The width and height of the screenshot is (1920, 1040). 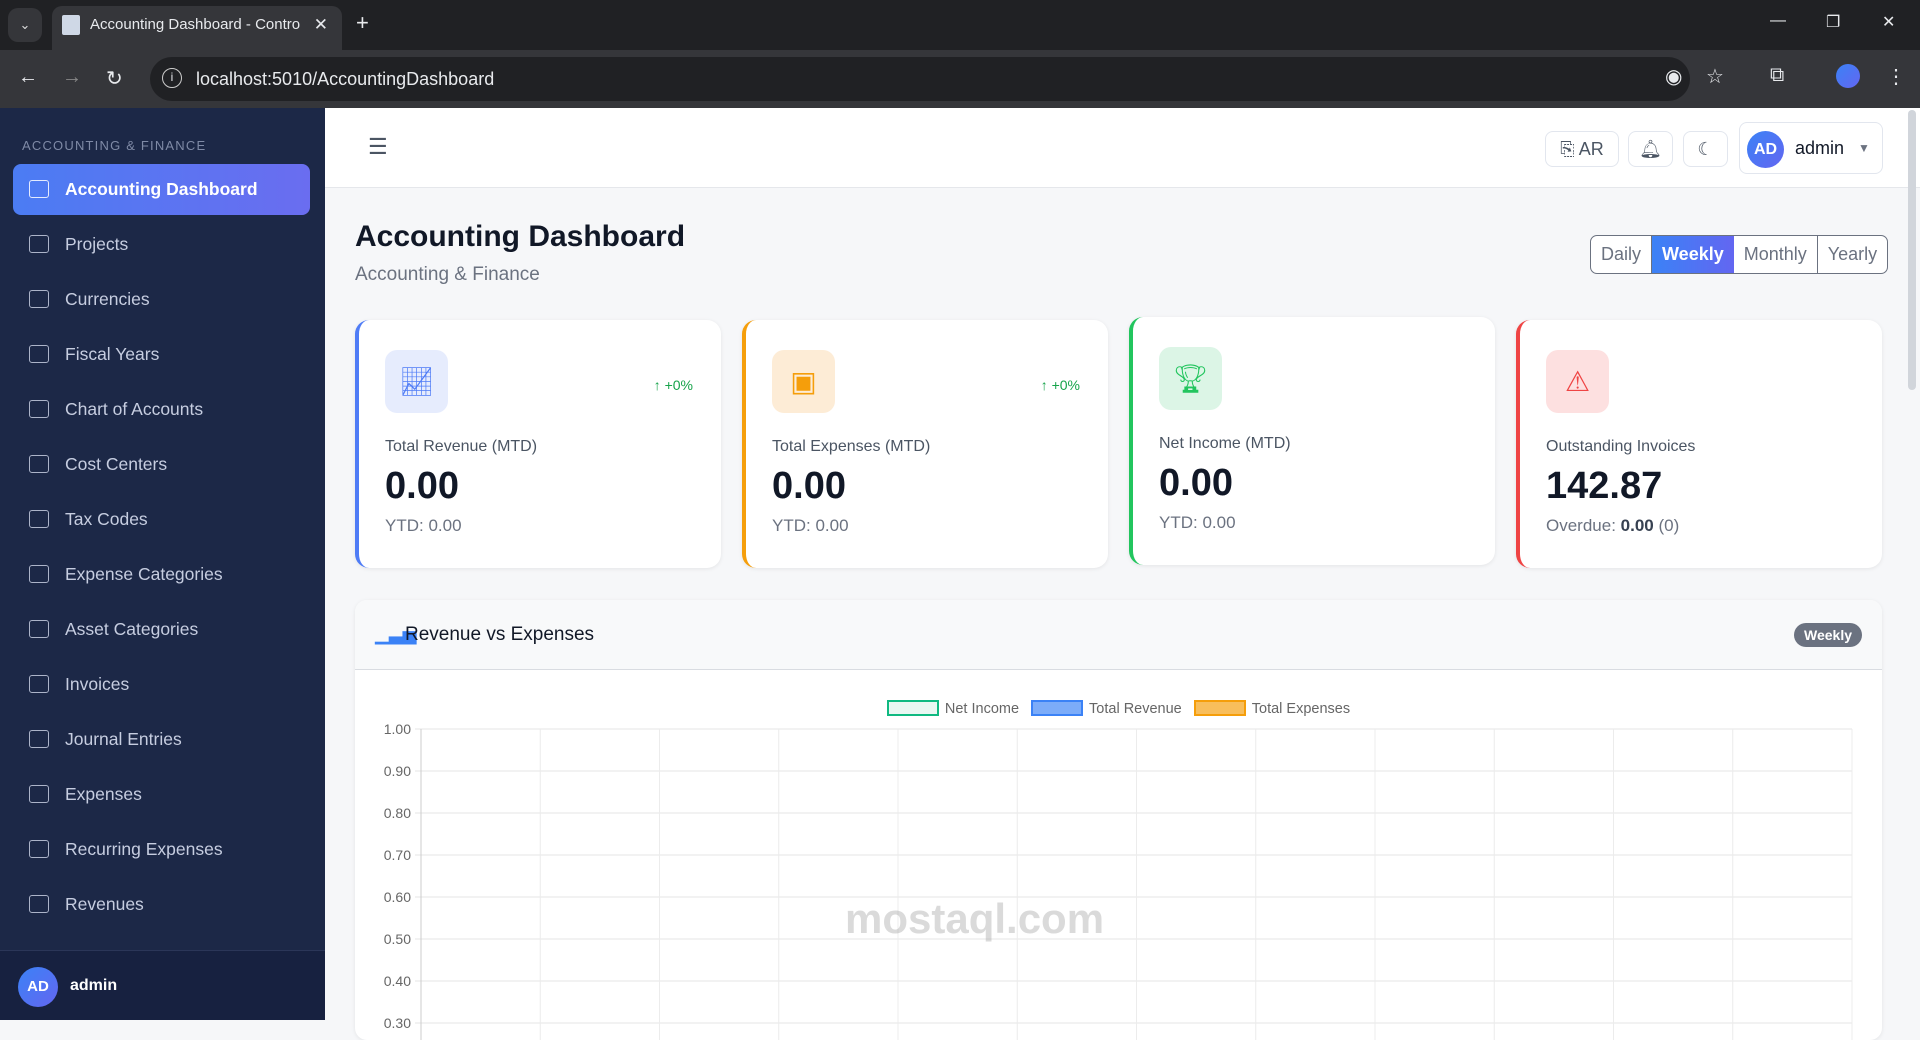 What do you see at coordinates (1896, 77) in the screenshot?
I see `menu-dots-icon: ⋮` at bounding box center [1896, 77].